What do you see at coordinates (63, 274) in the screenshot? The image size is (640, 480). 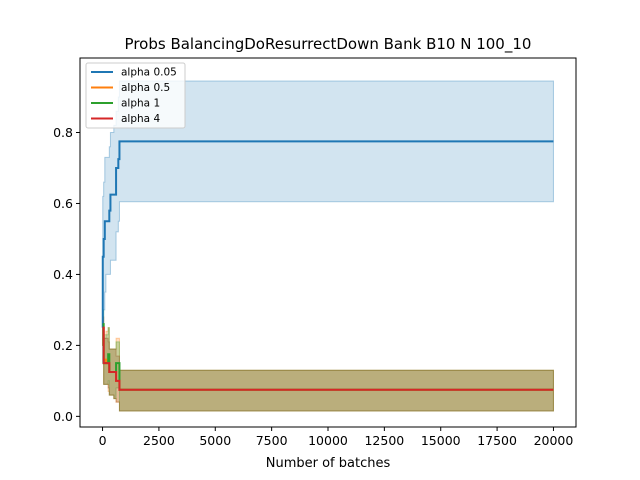 I see `y-tick-label: 0.4` at bounding box center [63, 274].